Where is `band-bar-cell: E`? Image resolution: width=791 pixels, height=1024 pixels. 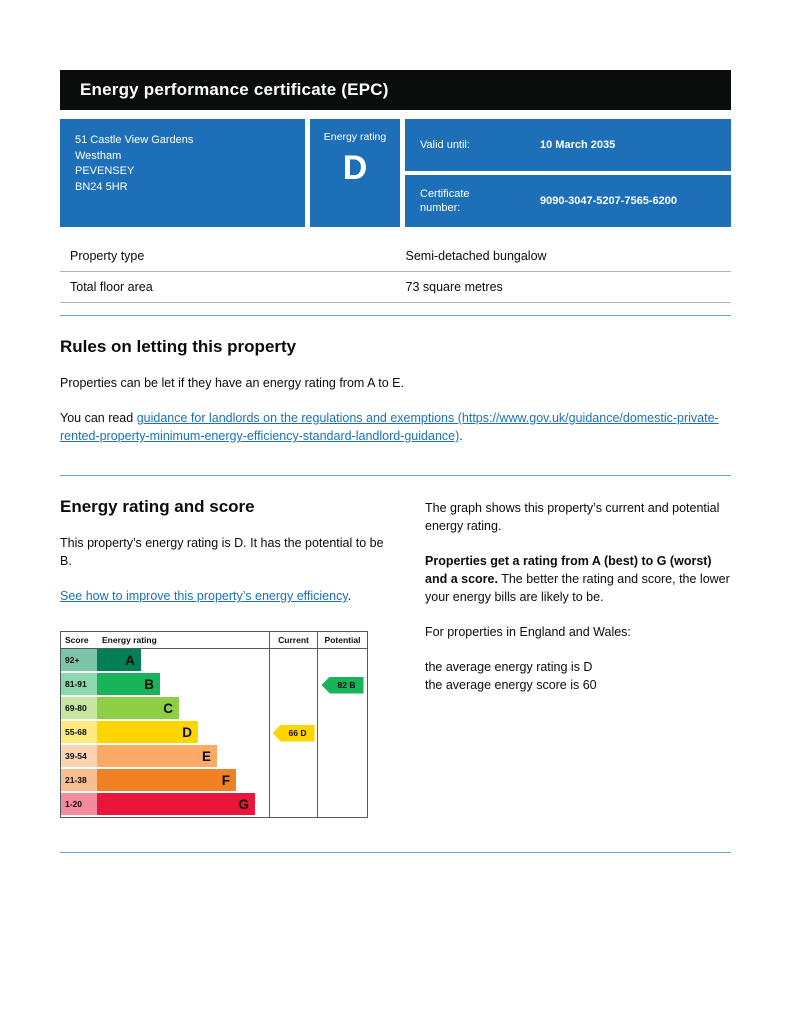
band-bar-cell: E is located at coordinates (183, 757).